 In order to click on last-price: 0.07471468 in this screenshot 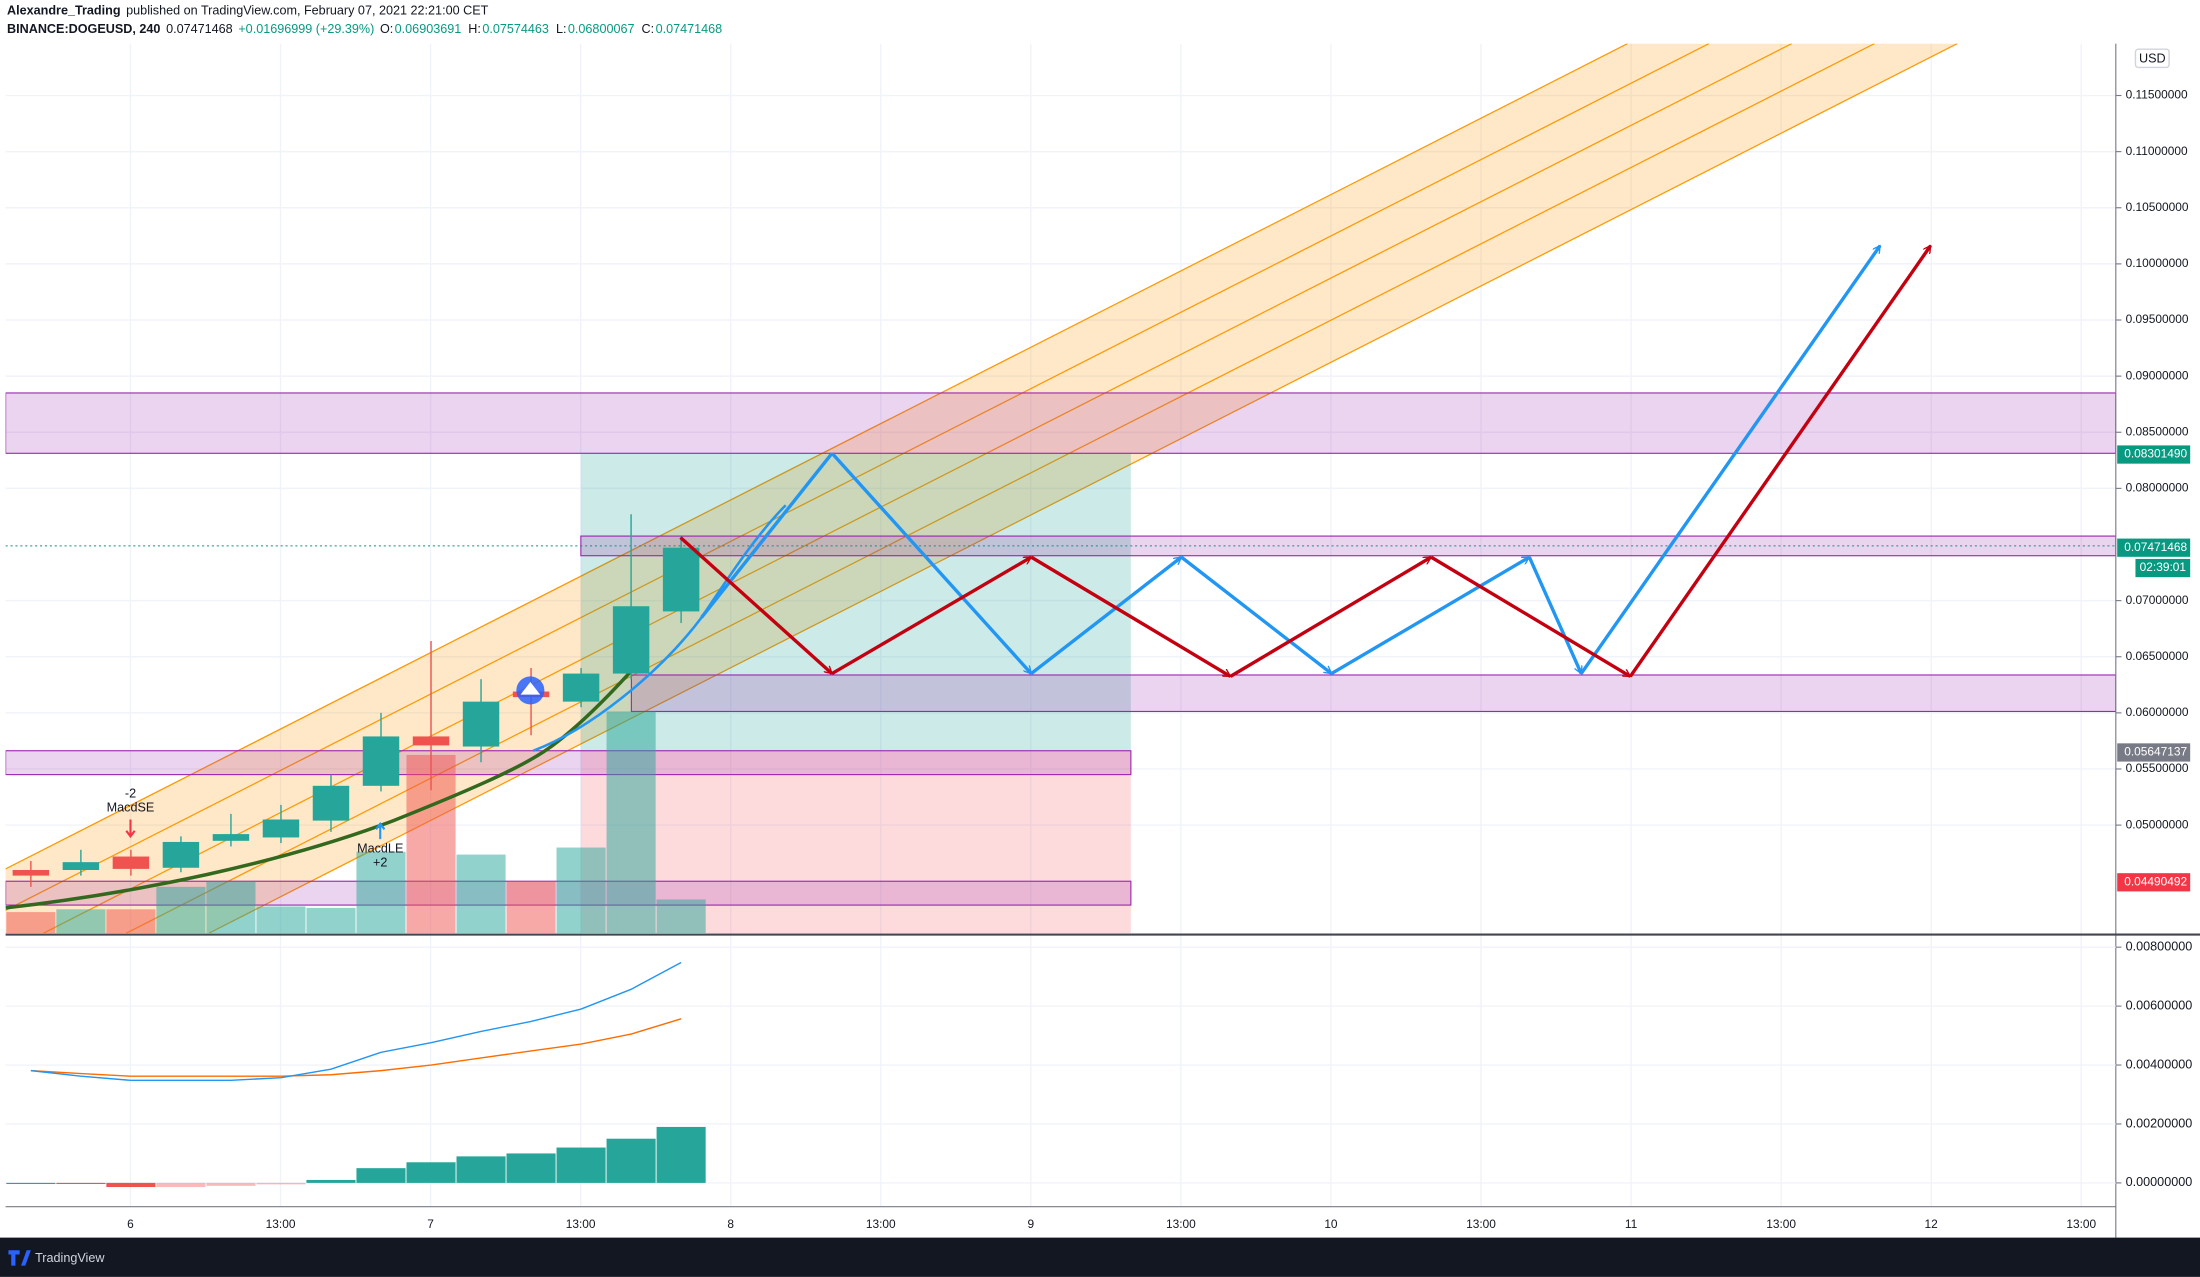, I will do `click(199, 29)`.